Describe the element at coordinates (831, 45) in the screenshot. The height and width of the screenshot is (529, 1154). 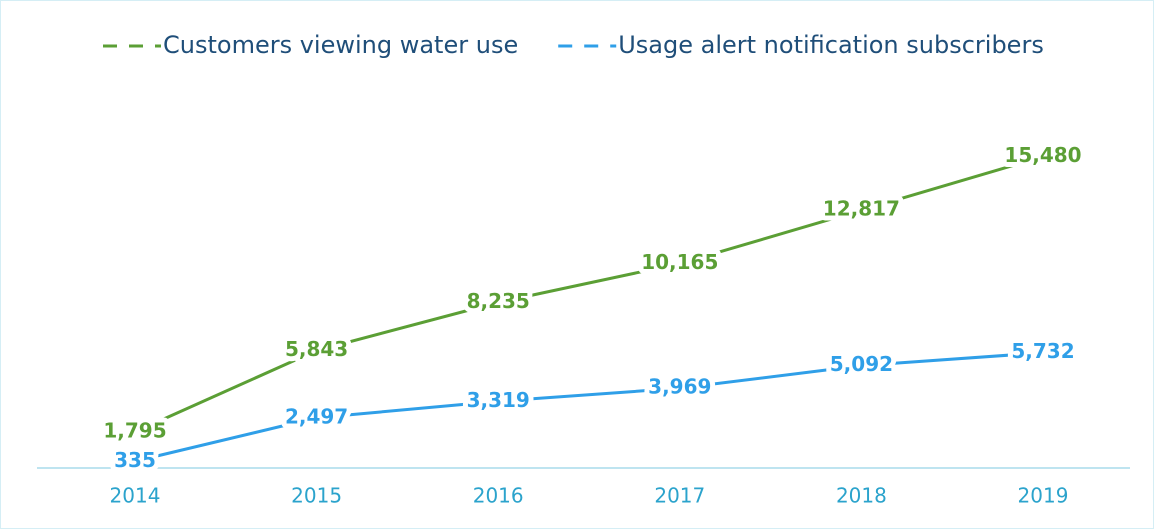
I see `legend-label: Usage alert notification subscribers` at that location.